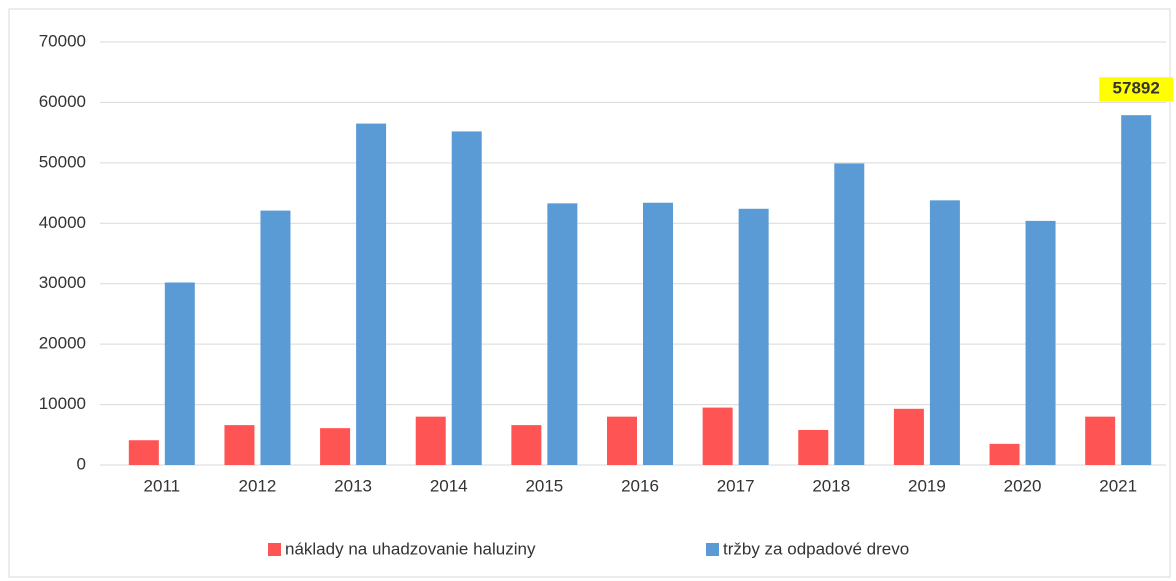  What do you see at coordinates (62, 40) in the screenshot?
I see `y-tick-label: 70000` at bounding box center [62, 40].